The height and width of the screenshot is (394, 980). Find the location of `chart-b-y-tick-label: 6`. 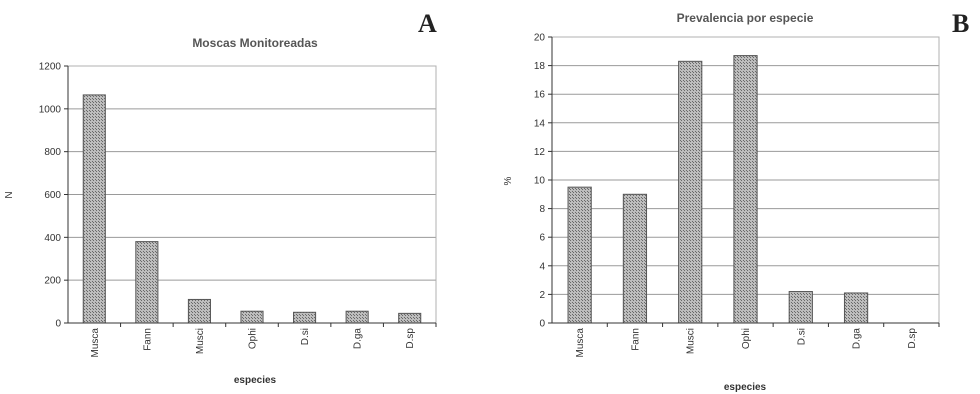

chart-b-y-tick-label: 6 is located at coordinates (542, 238).